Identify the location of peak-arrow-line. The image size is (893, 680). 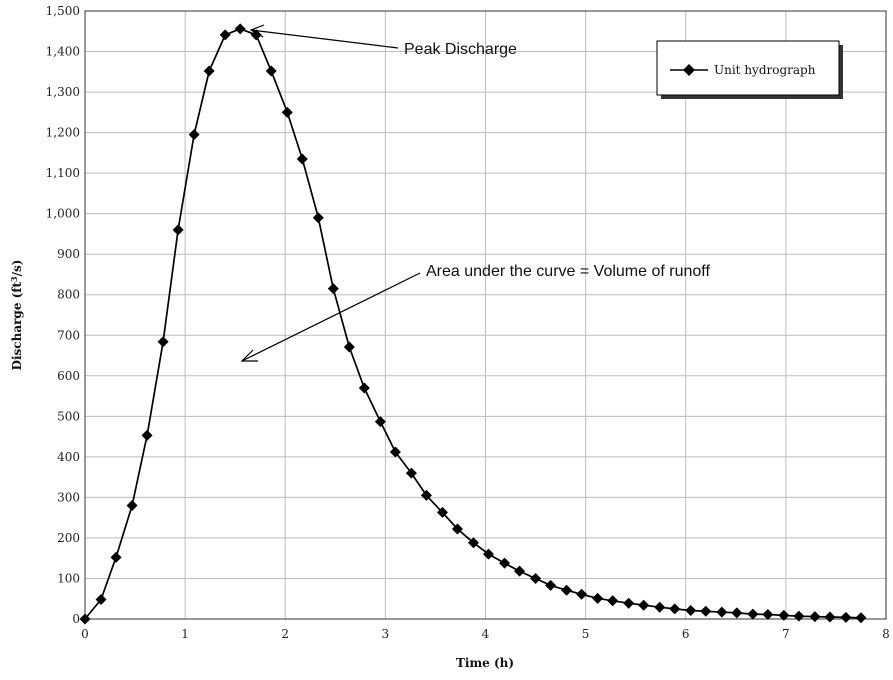
(324, 39).